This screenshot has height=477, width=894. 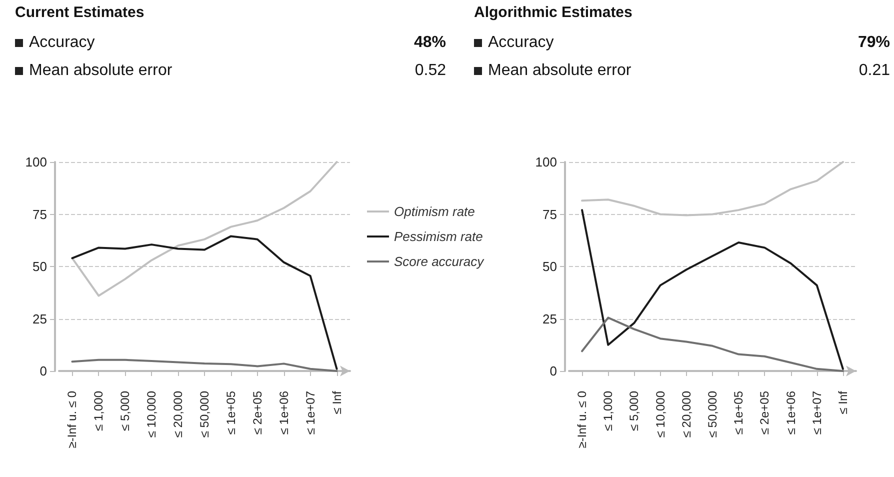 What do you see at coordinates (440, 261) in the screenshot?
I see `legend-label: Score accuracy` at bounding box center [440, 261].